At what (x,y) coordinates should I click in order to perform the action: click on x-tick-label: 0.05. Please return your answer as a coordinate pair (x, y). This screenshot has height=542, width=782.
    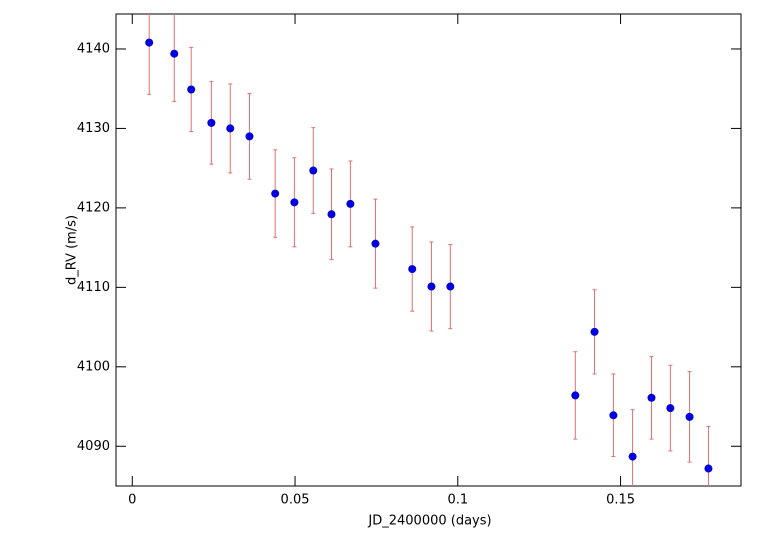
    Looking at the image, I should click on (295, 500).